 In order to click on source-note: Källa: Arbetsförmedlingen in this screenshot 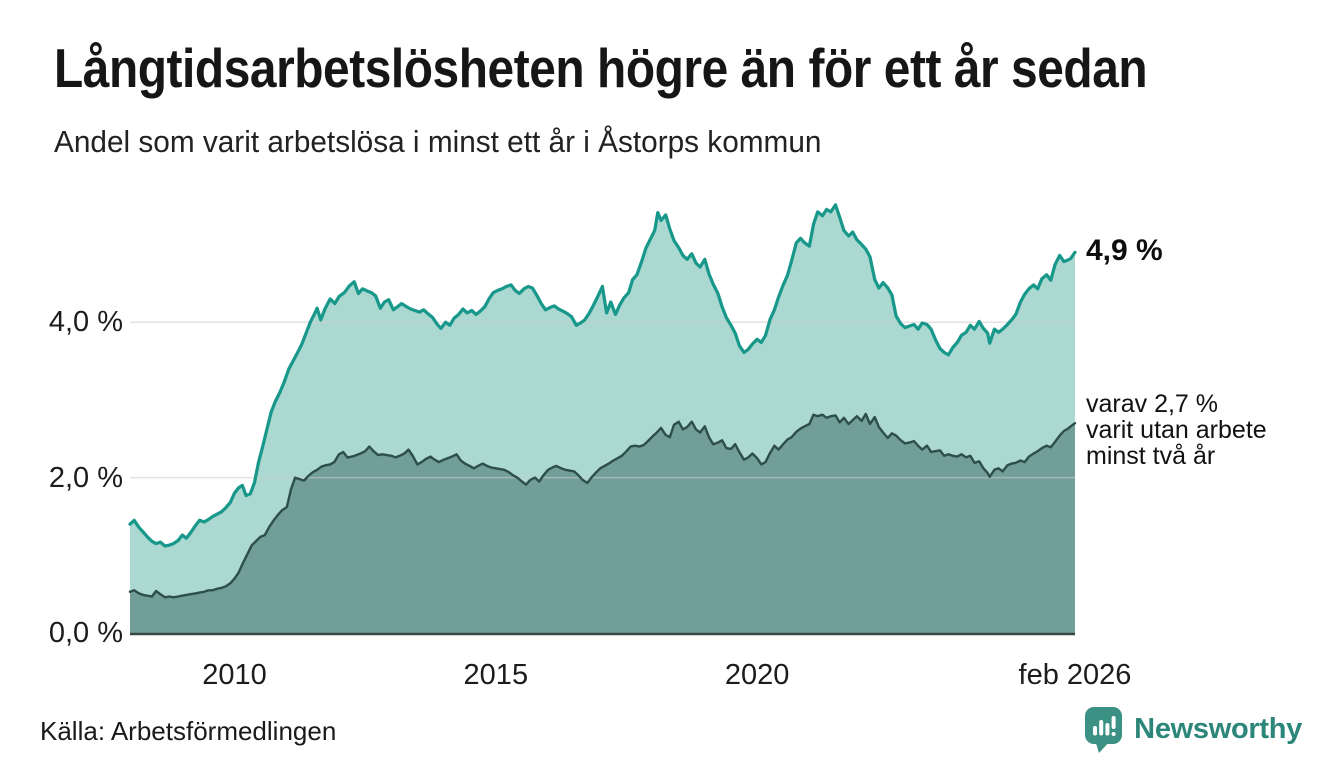, I will do `click(188, 731)`.